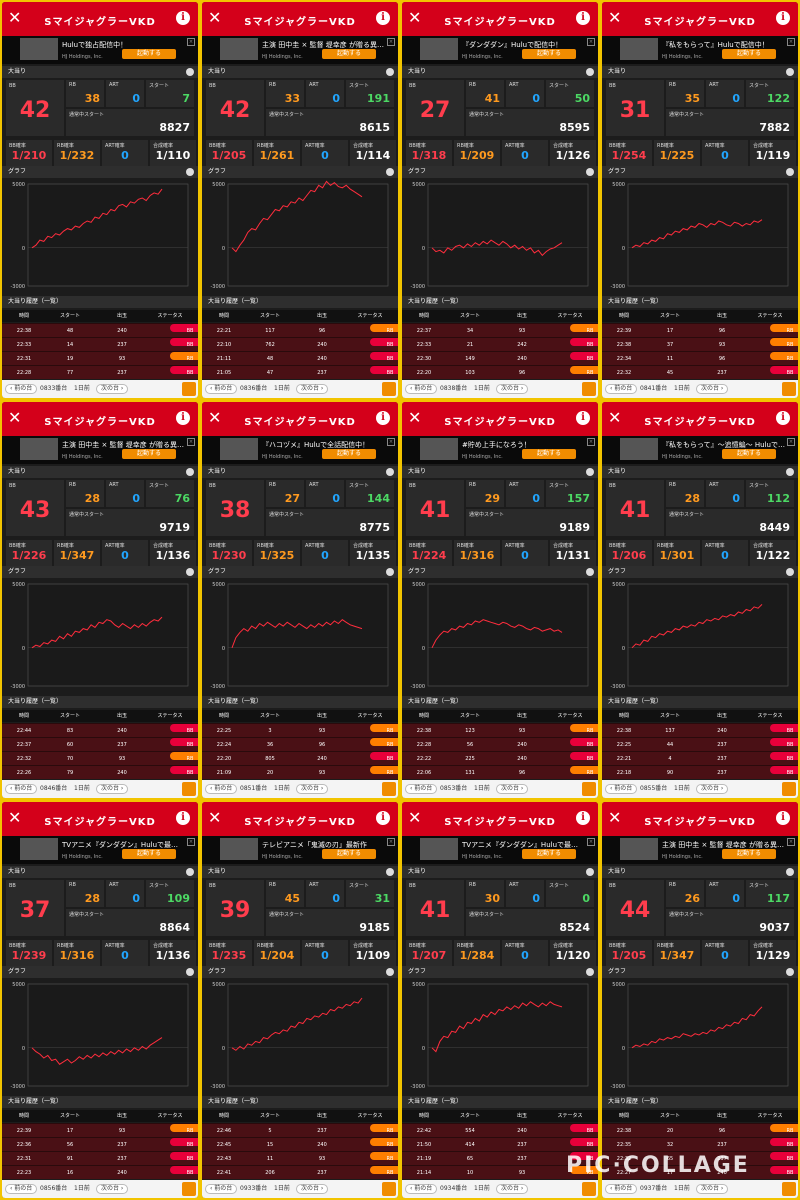 The height and width of the screenshot is (1200, 800). What do you see at coordinates (300, 850) in the screenshot?
I see `ad-banner: テレビアニメ「鬼滅の刃」最新作 HJ Holdings, Inc. 起動する ×` at bounding box center [300, 850].